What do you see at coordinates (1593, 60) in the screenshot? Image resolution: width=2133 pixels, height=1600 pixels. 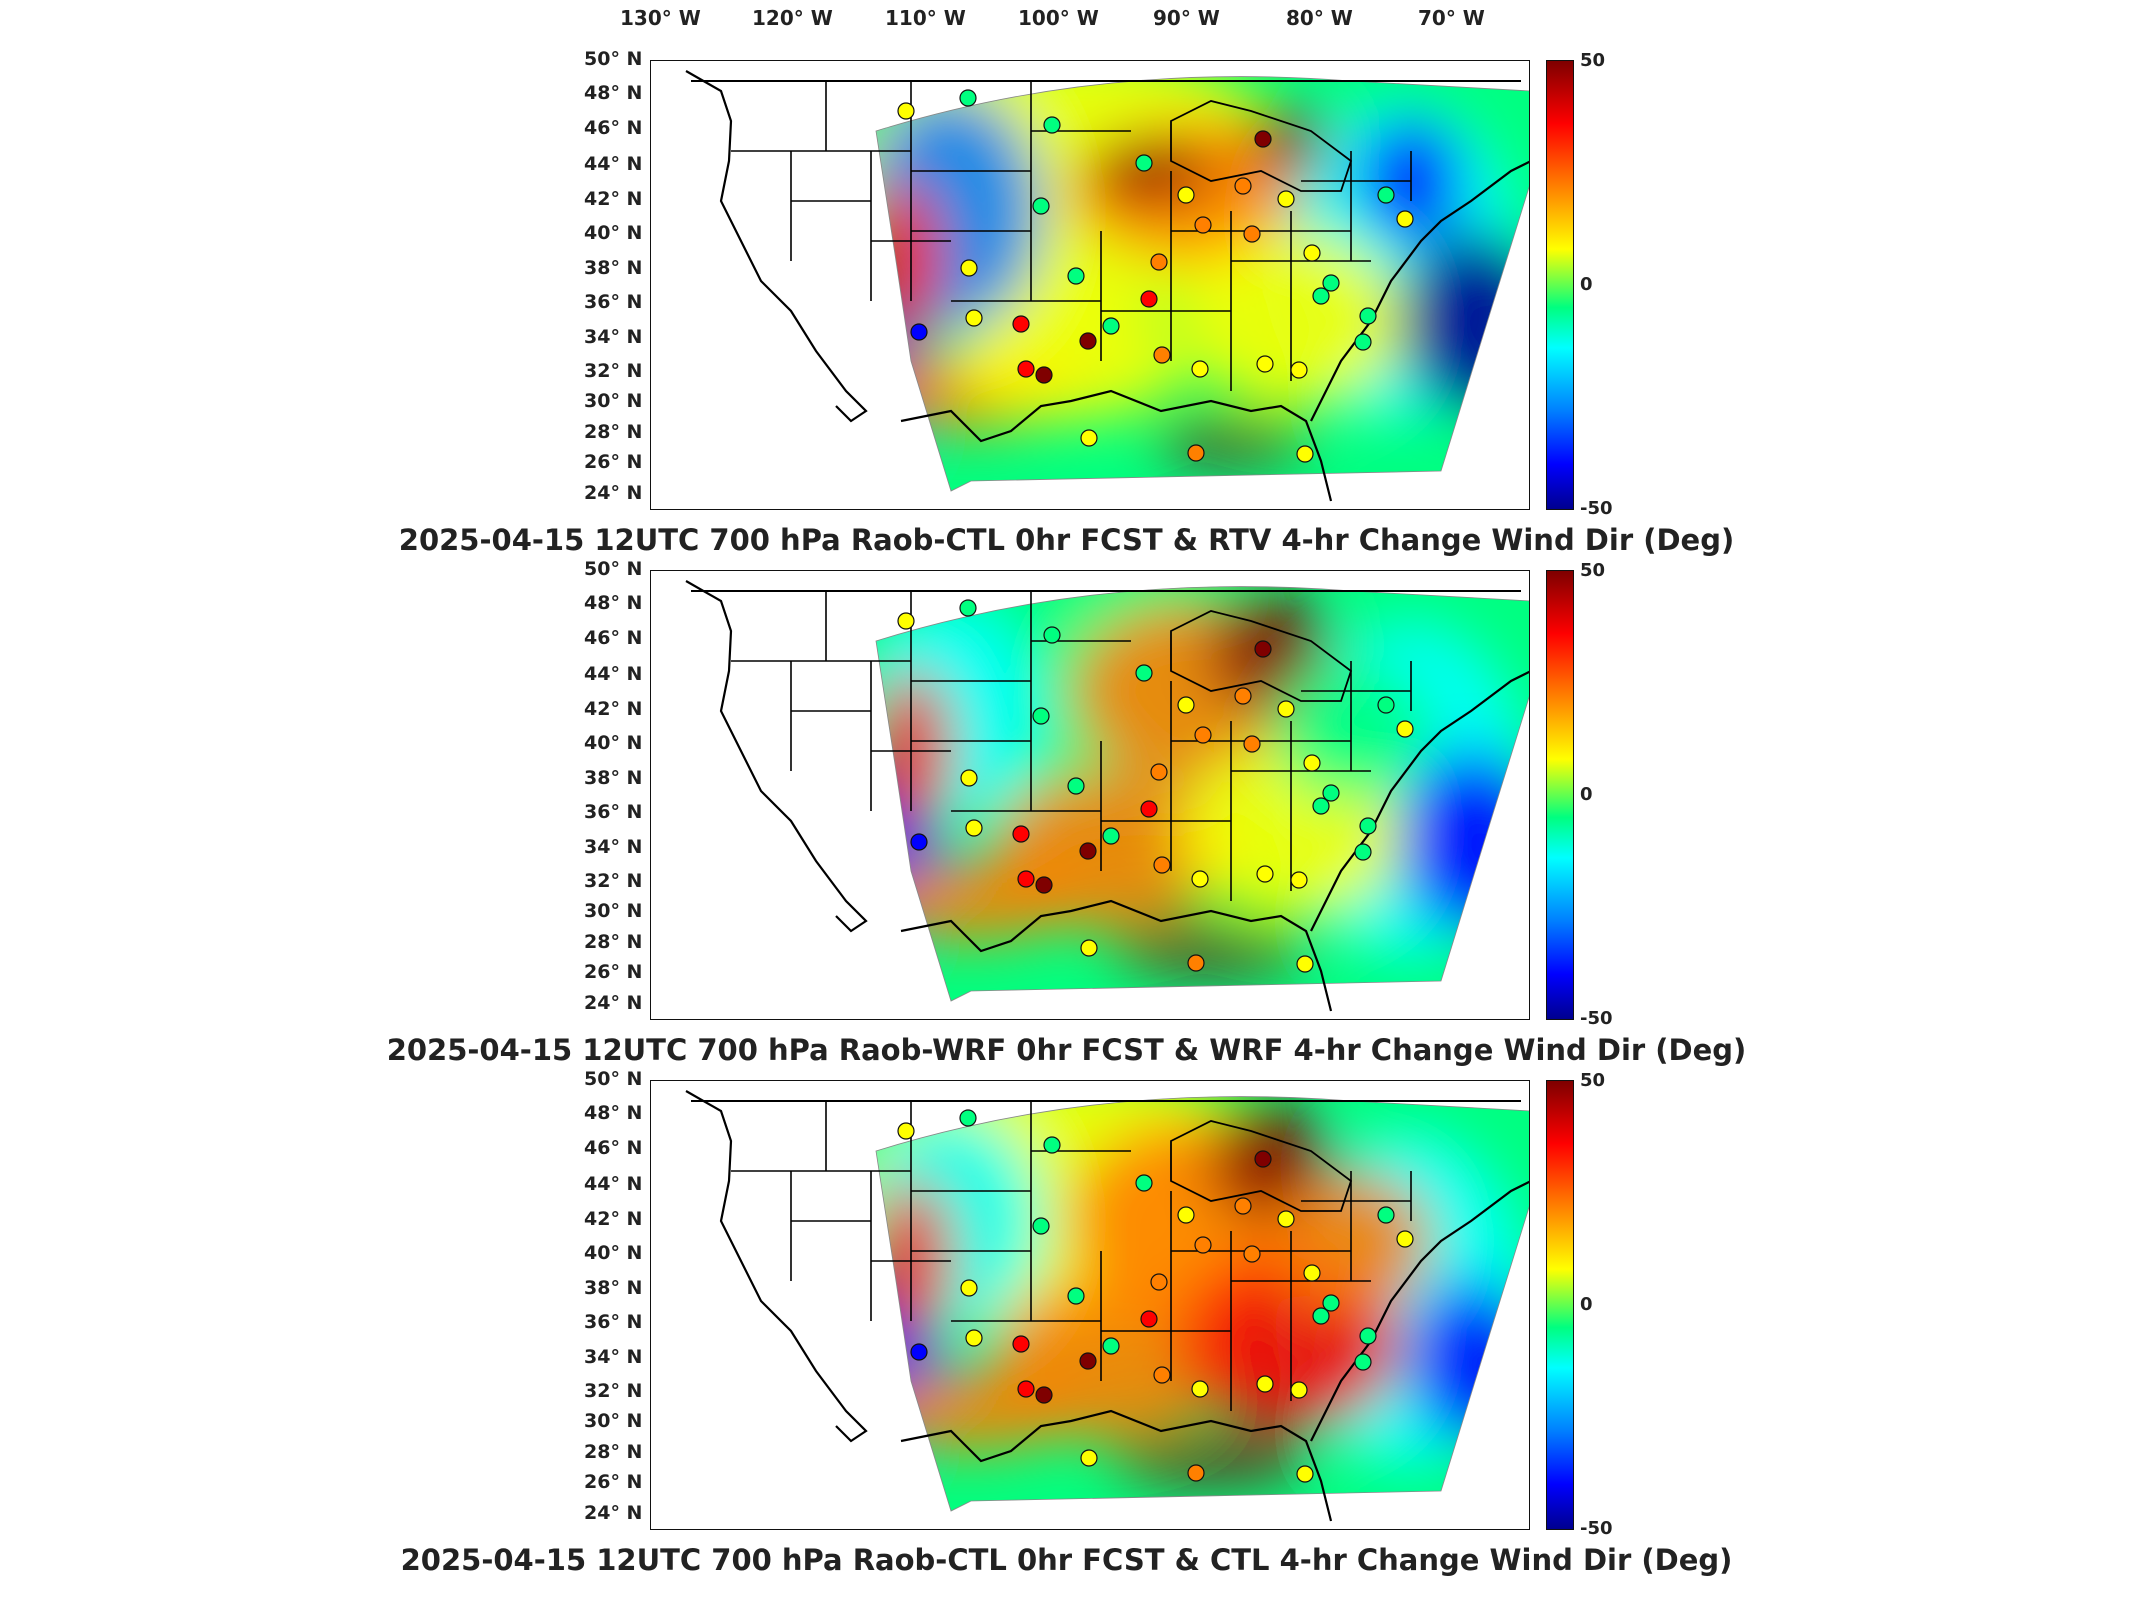 I see `colorbar-max-label: 50` at bounding box center [1593, 60].